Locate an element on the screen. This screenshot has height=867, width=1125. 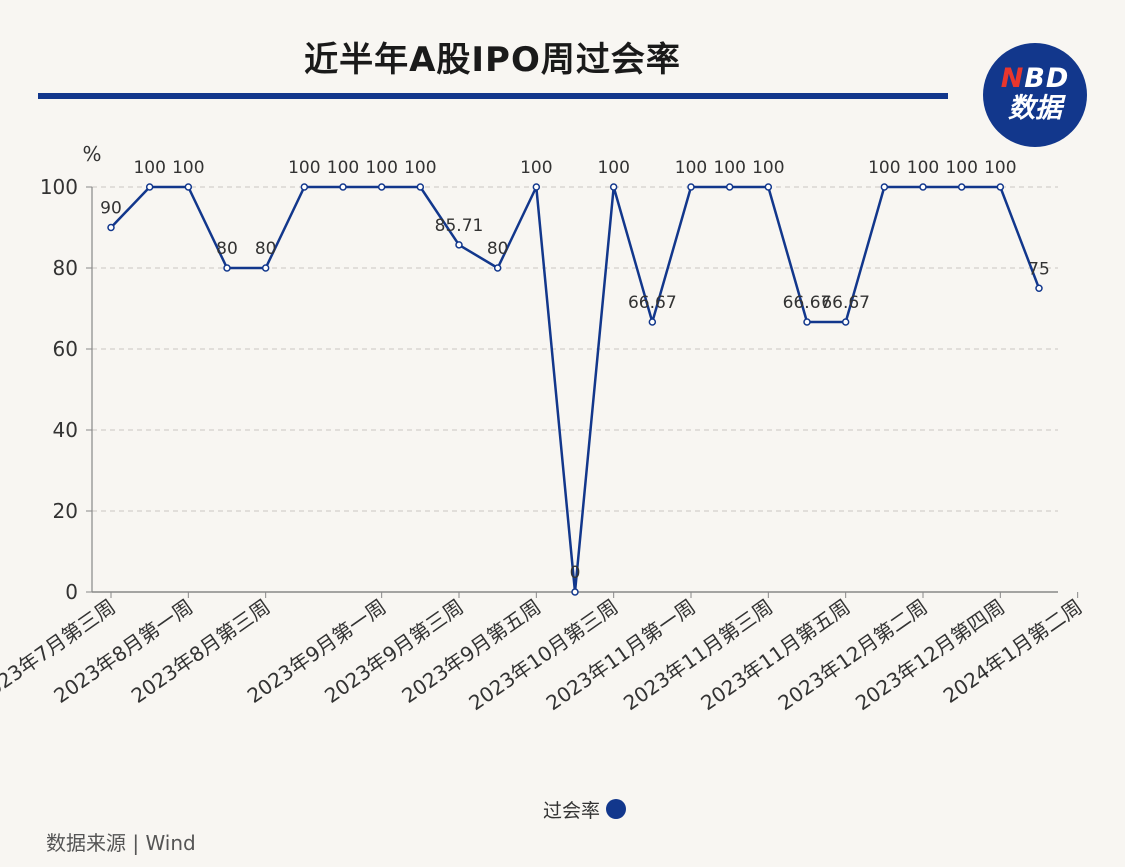
y-tick-label: 40 is located at coordinates (65, 430).